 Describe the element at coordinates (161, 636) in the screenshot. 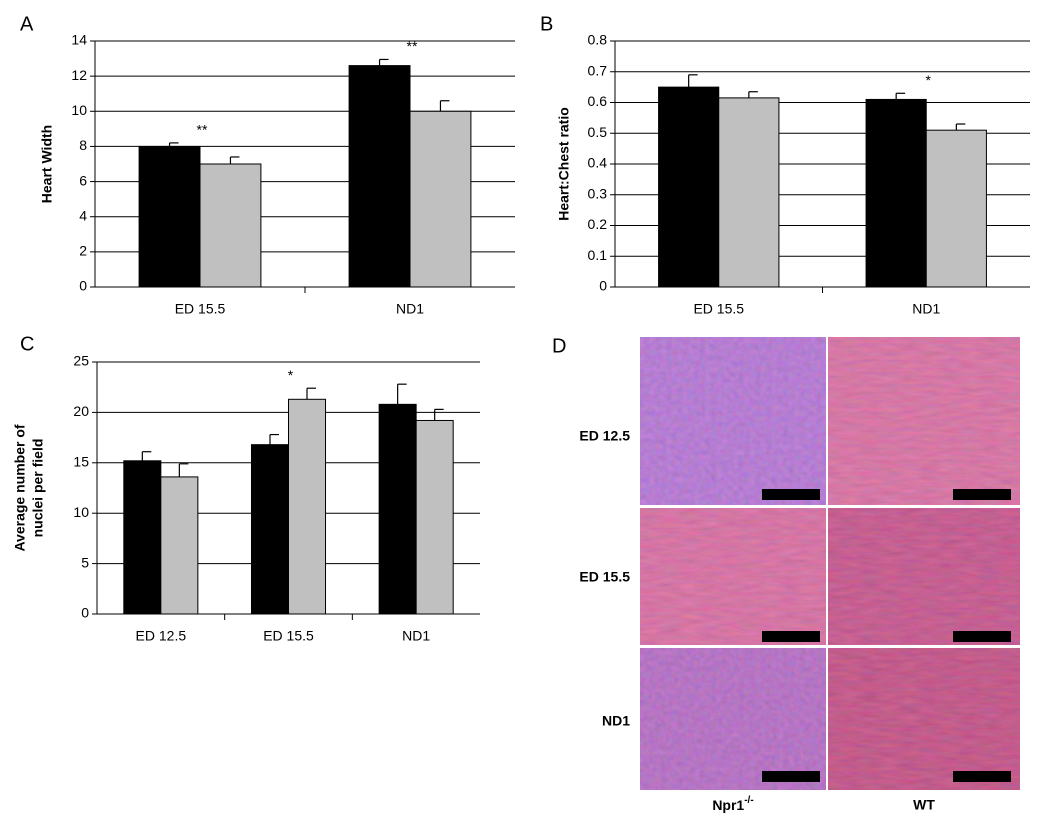

I see `x-tick-label: ED 12.5` at that location.